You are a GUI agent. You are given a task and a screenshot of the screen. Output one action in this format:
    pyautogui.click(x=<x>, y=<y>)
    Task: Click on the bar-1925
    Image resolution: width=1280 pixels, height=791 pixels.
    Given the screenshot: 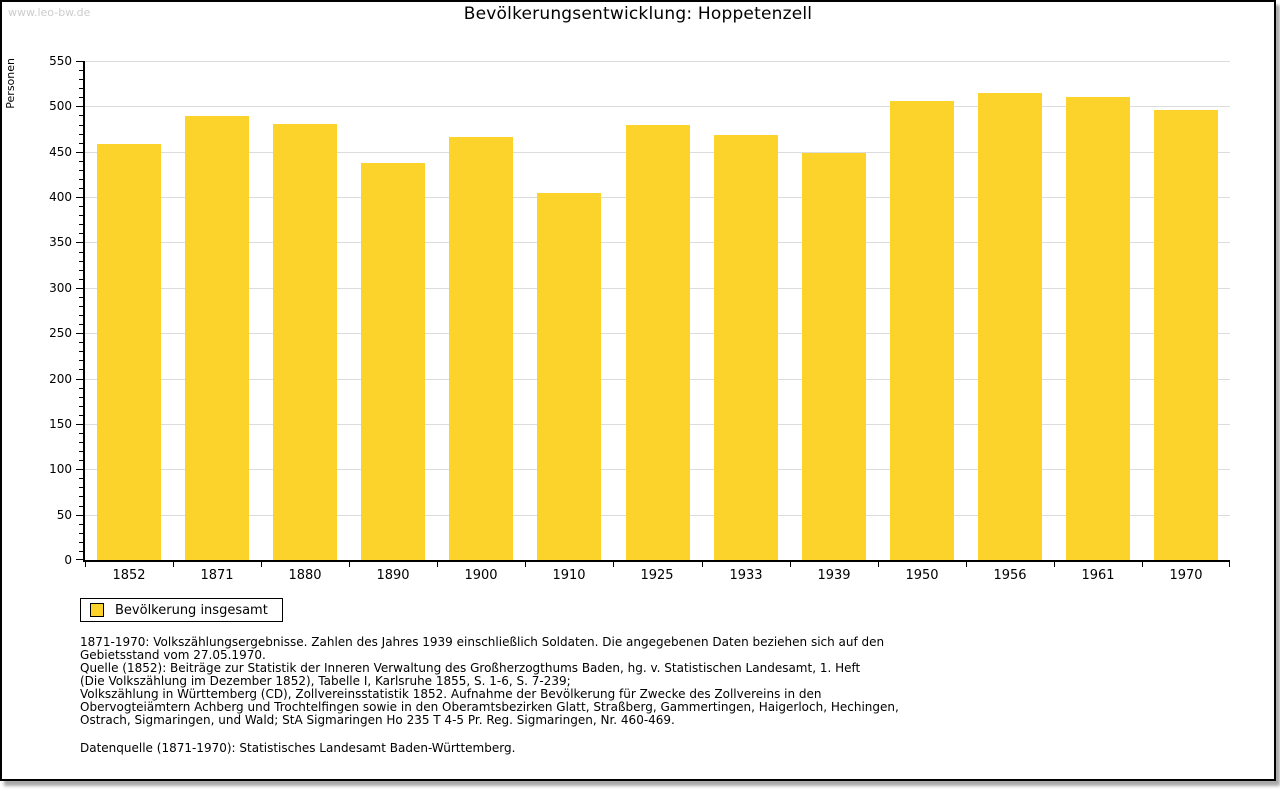 What is the action you would take?
    pyautogui.click(x=658, y=342)
    